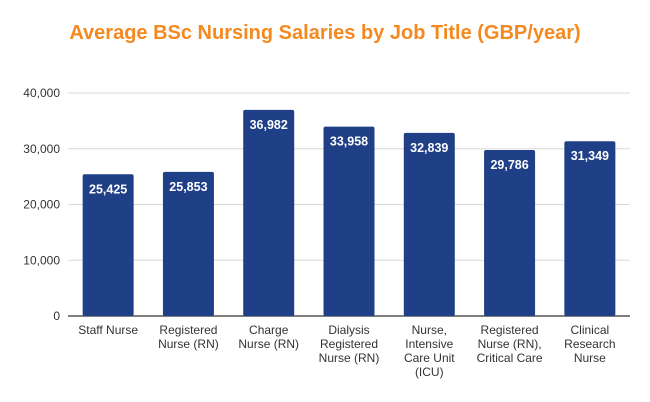  I want to click on bar-value-label: 29,786, so click(509, 165).